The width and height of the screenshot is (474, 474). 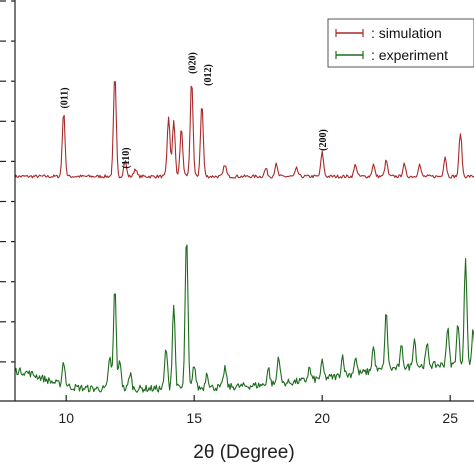 What do you see at coordinates (193, 63) in the screenshot?
I see `peak-label: (020)` at bounding box center [193, 63].